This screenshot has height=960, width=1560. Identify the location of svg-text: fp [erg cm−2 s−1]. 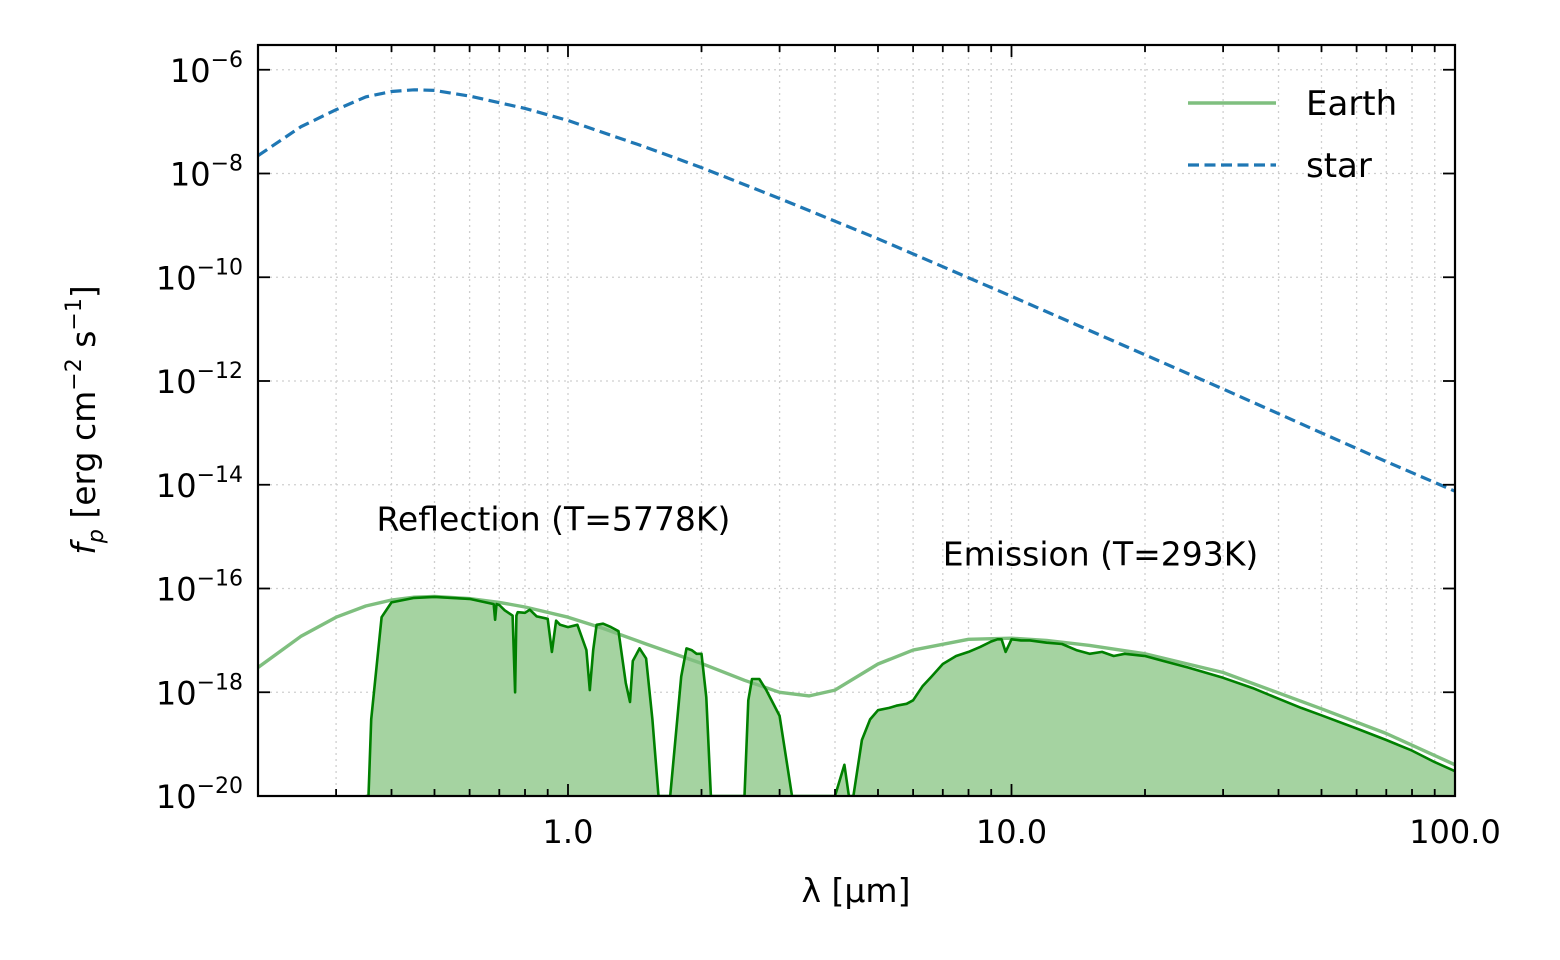
(85, 419).